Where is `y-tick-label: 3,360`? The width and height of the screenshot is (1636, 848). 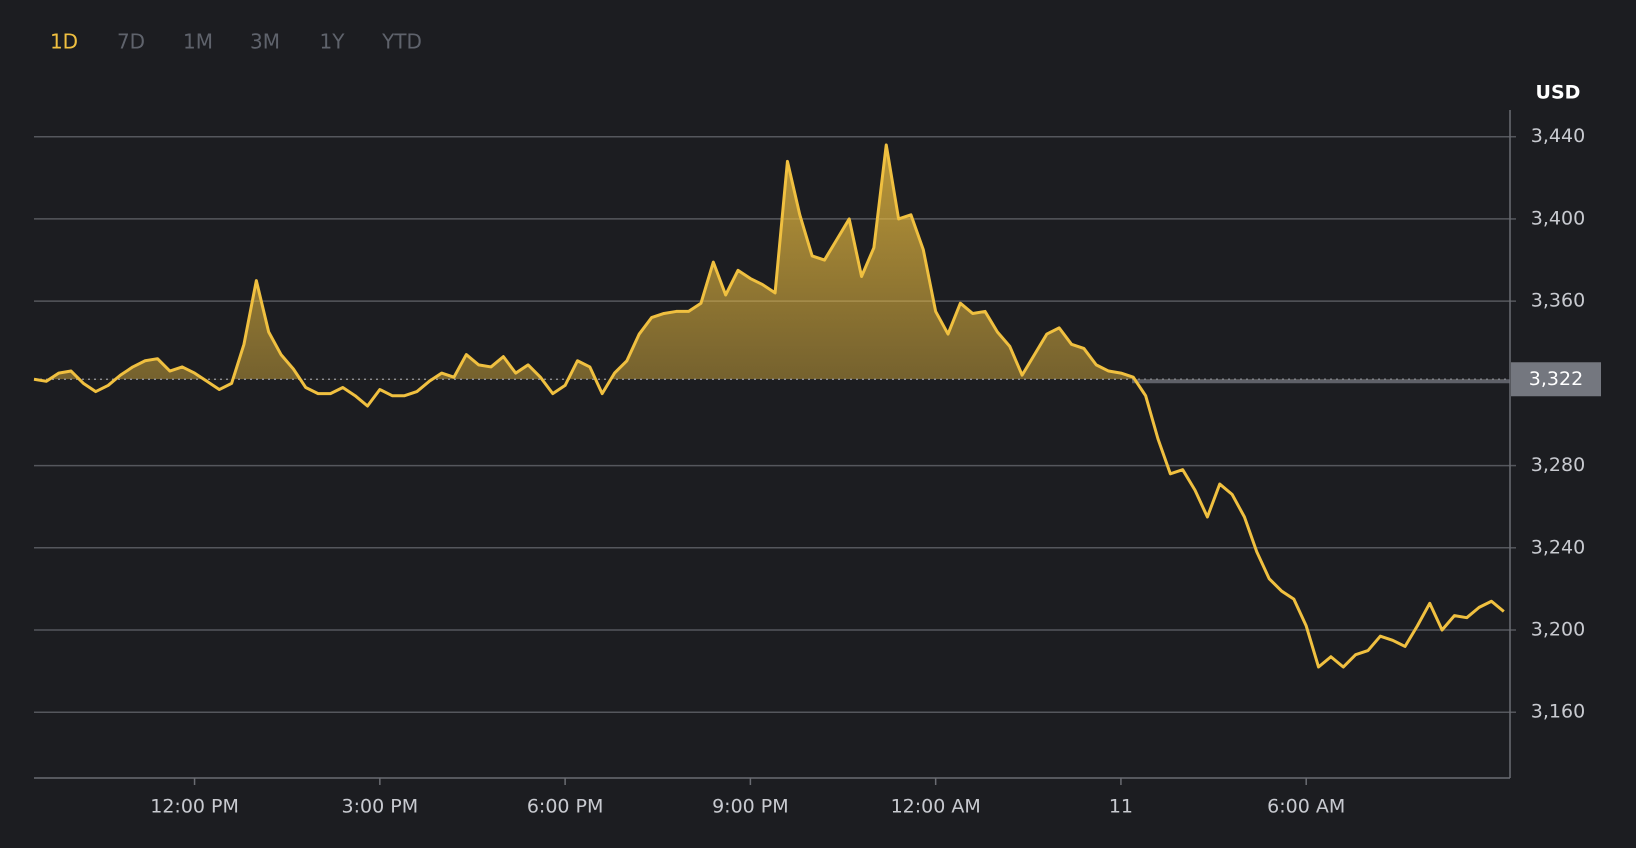 y-tick-label: 3,360 is located at coordinates (1558, 301).